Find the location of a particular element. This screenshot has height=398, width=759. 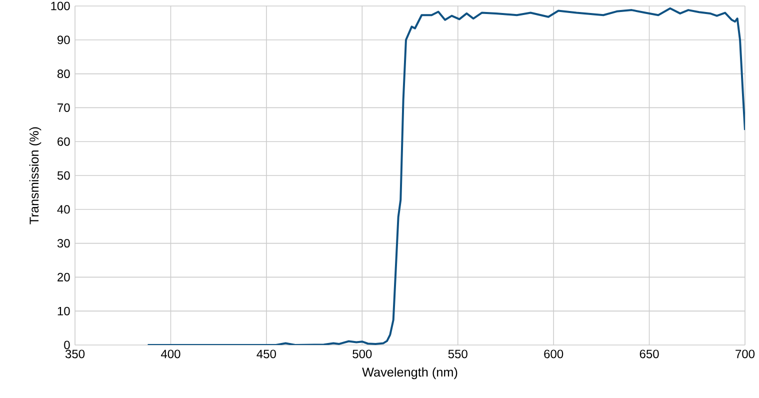

y-tick-label: 0 is located at coordinates (67, 345).